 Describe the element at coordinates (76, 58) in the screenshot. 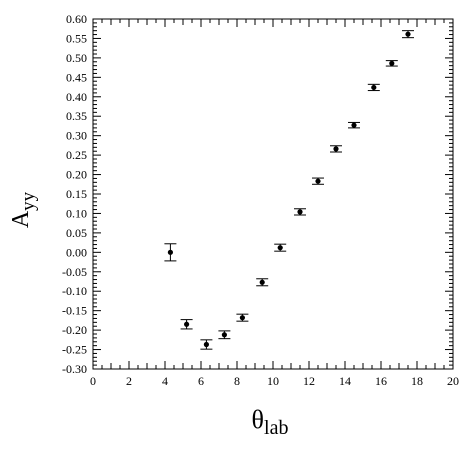

I see `y-tick-label: 0.50` at that location.